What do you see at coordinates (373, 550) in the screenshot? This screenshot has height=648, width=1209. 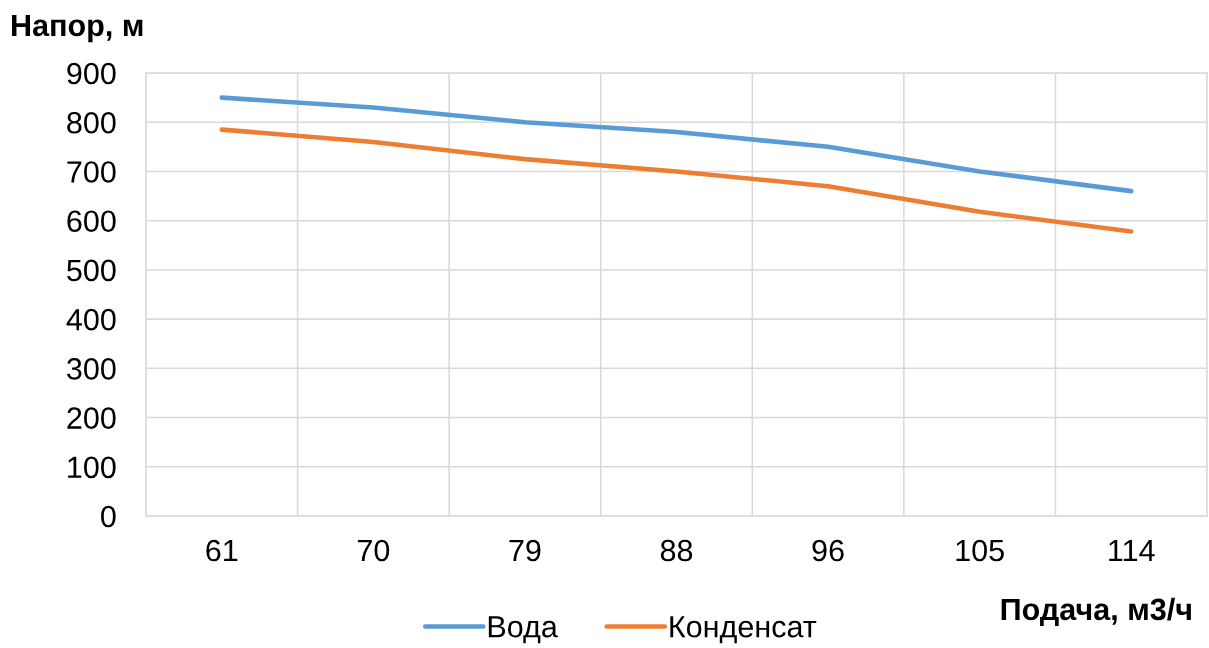 I see `x-tick-label: 70` at bounding box center [373, 550].